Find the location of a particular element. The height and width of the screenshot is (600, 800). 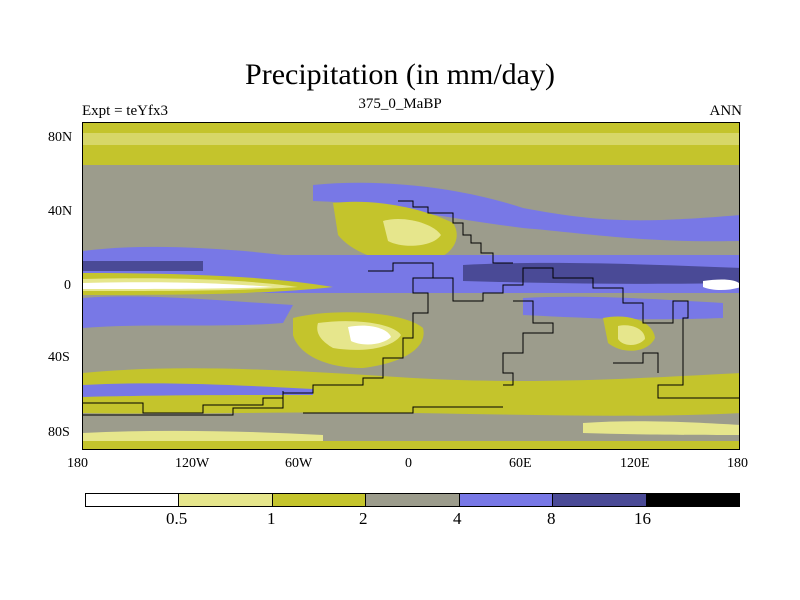

south-olive-belt is located at coordinates (411, 392).